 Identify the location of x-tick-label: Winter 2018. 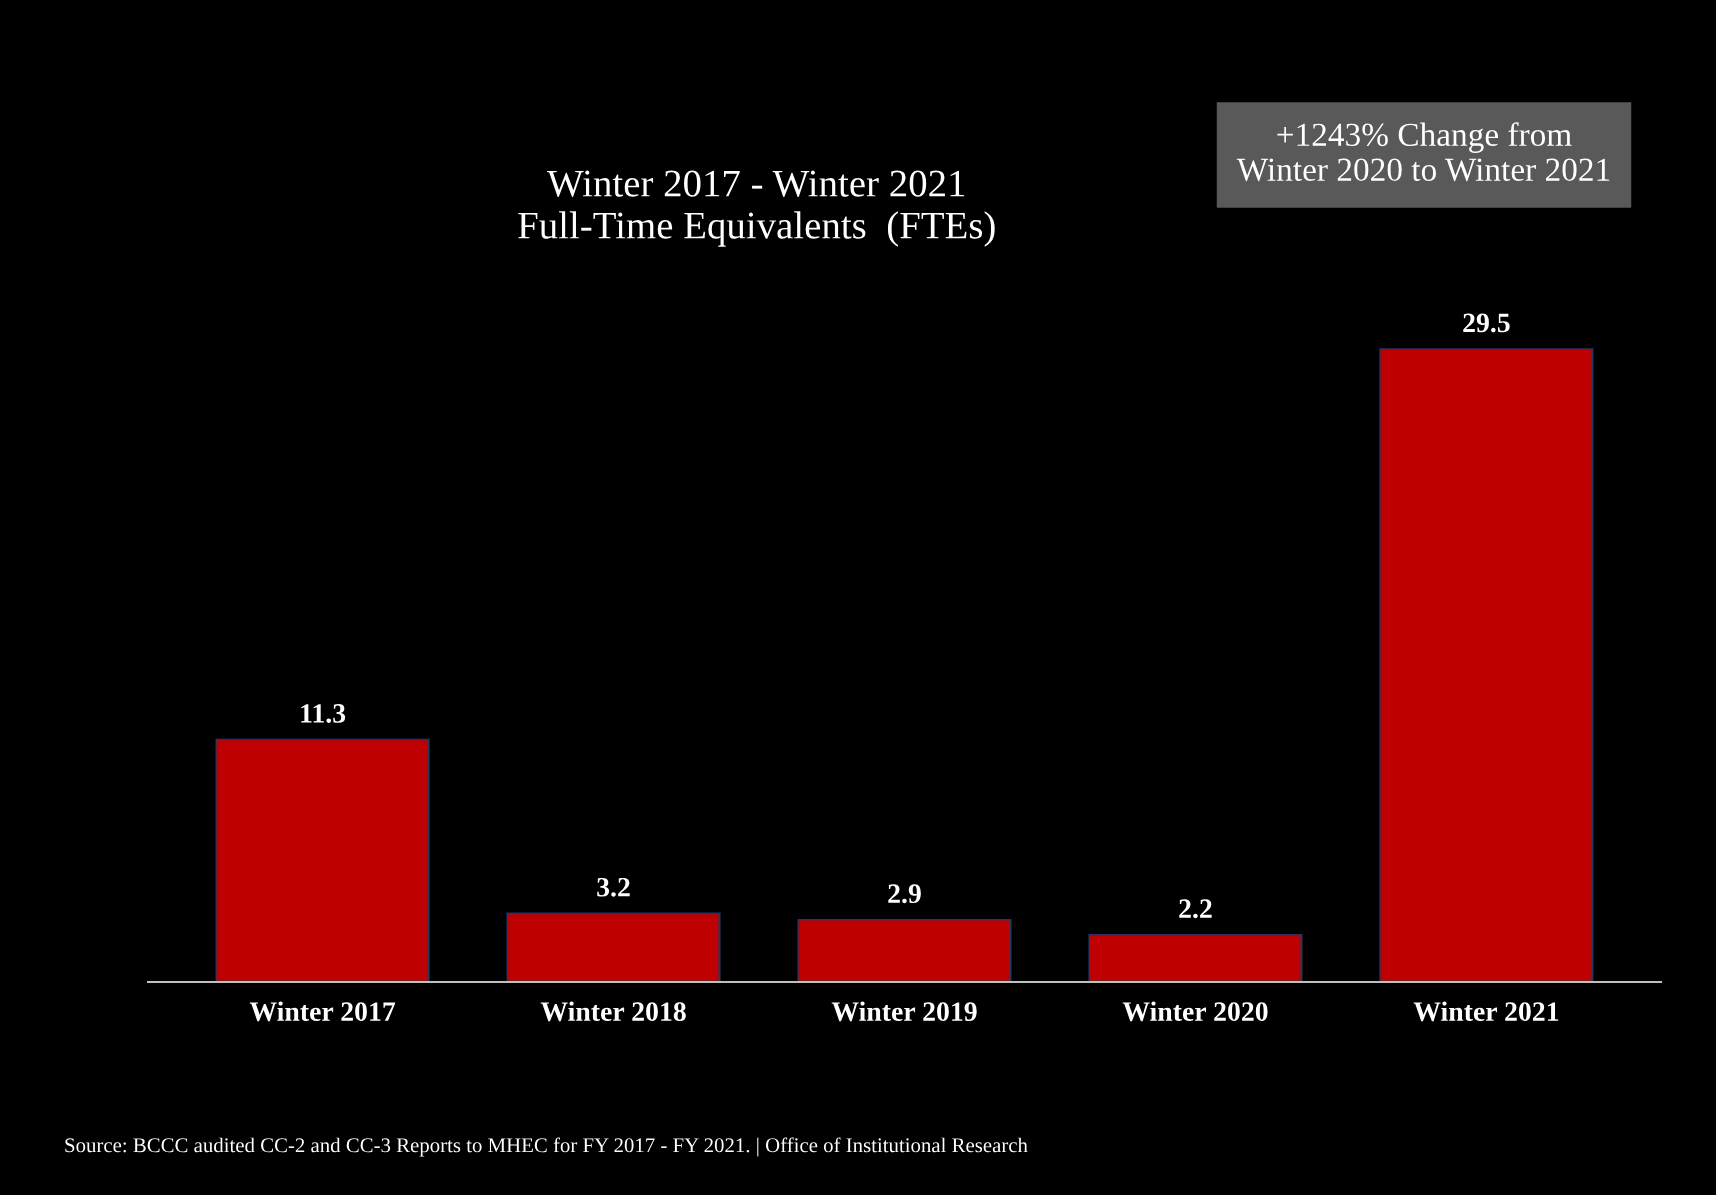
(613, 1011).